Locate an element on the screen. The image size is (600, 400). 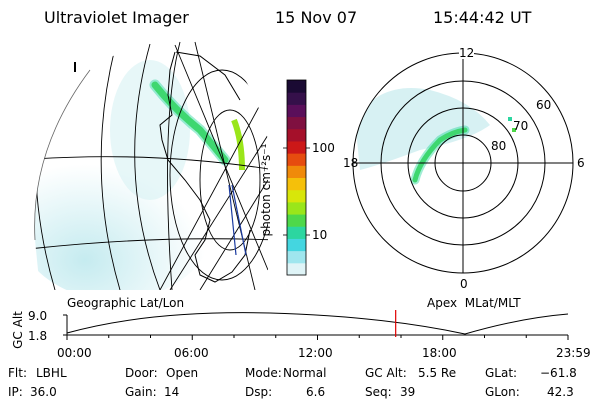
apex-map-caption: Apex MLat/MLT is located at coordinates (474, 303).